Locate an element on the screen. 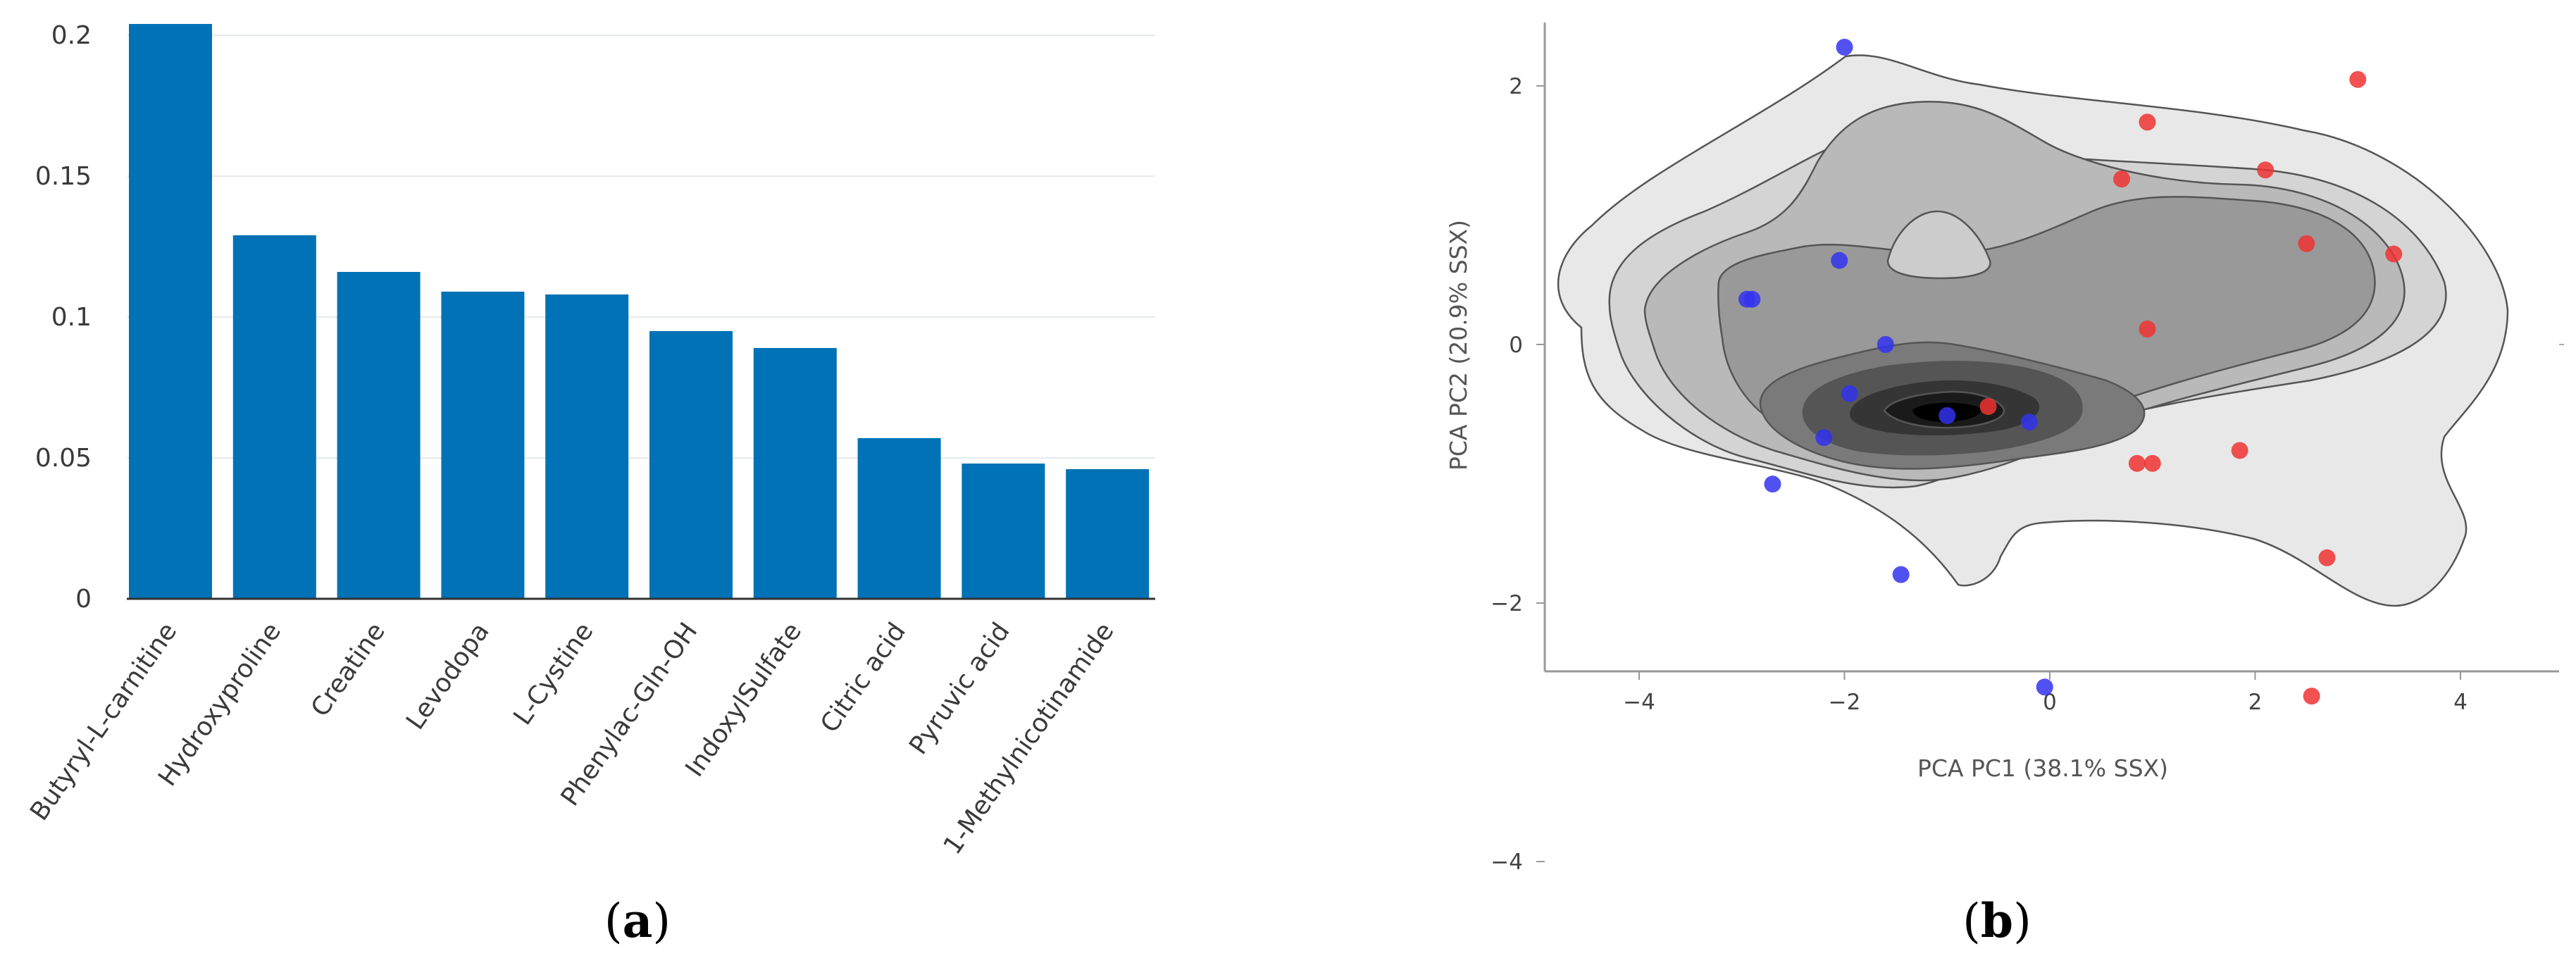 The image size is (2576, 963). pca-y-tick-label: 2 is located at coordinates (1516, 86).